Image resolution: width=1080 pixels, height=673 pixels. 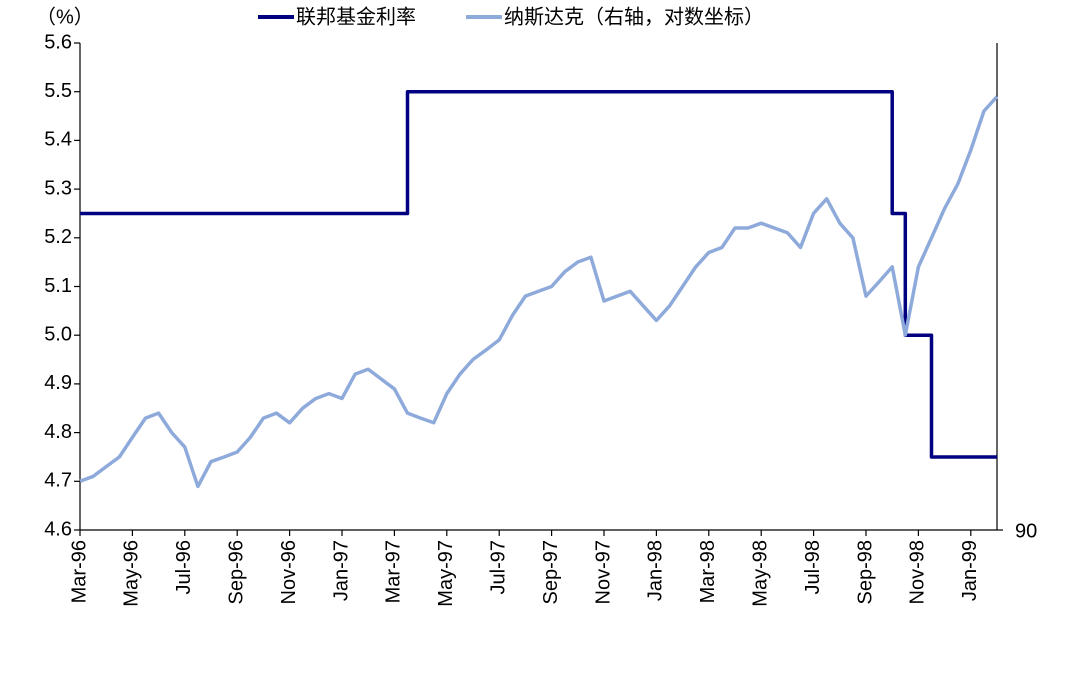 I want to click on x-tick-label: Jan-97, so click(x=341, y=570).